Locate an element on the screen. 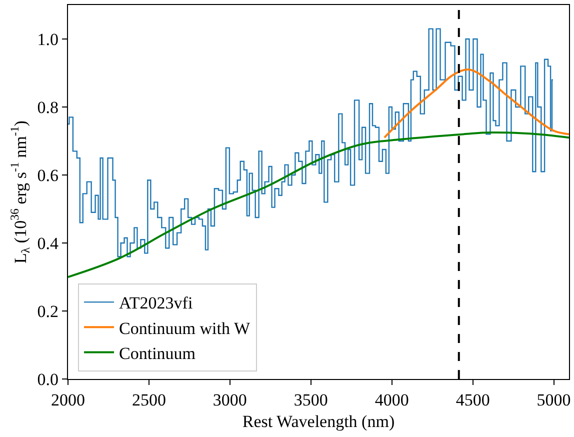  x-tick-label: 3500 is located at coordinates (311, 400).